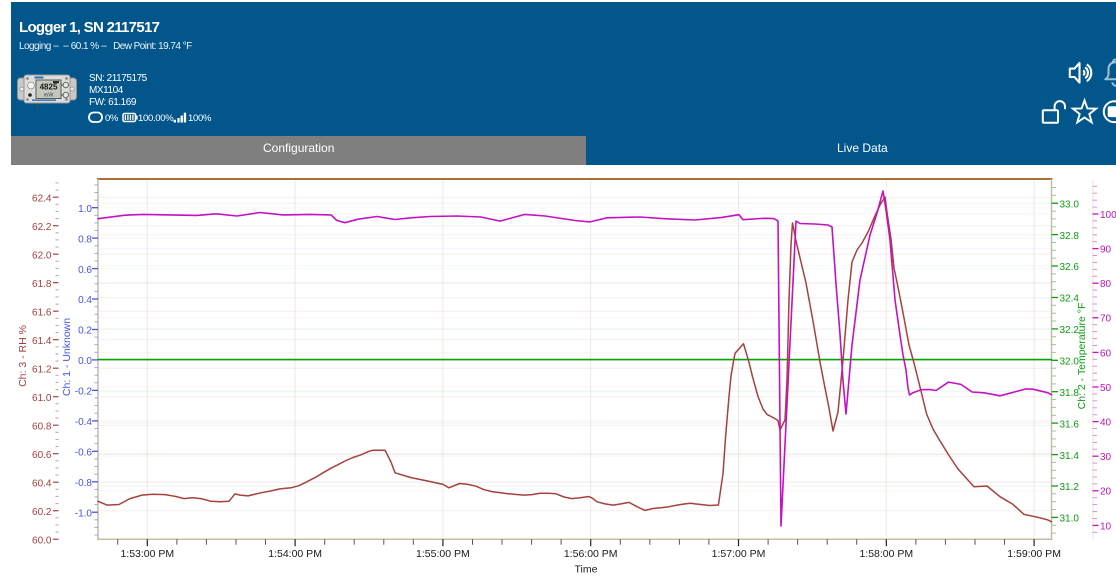 The image size is (1116, 585). Describe the element at coordinates (147, 554) in the screenshot. I see `svg-text: 1:53:00 PM` at that location.